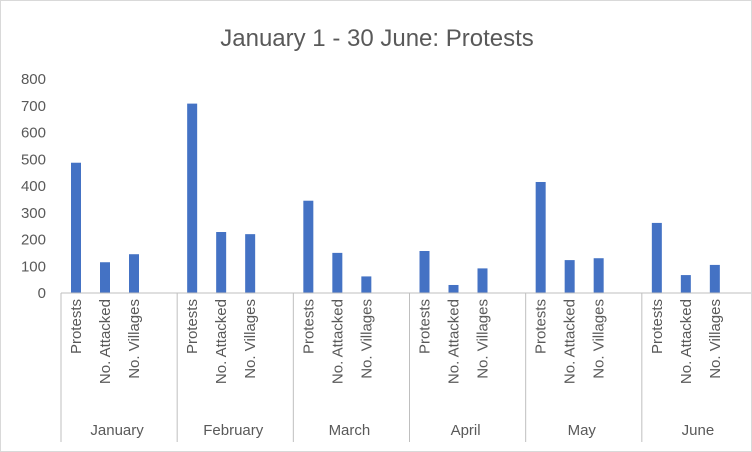  I want to click on y-tick-label-500: 500, so click(33, 159).